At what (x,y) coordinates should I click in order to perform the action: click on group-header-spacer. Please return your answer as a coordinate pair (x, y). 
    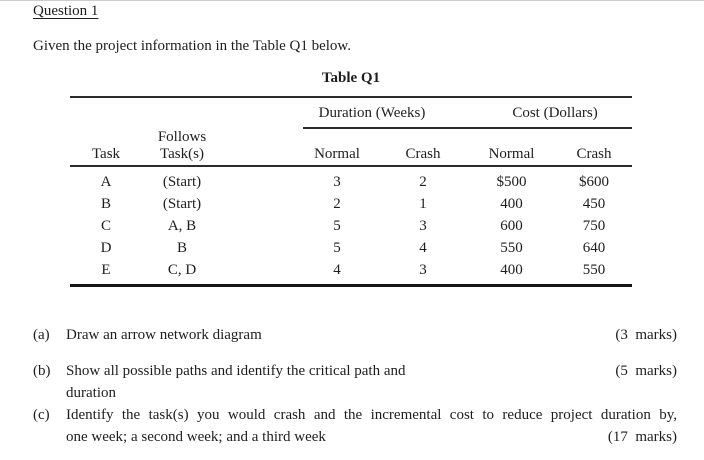
    Looking at the image, I should click on (165, 111).